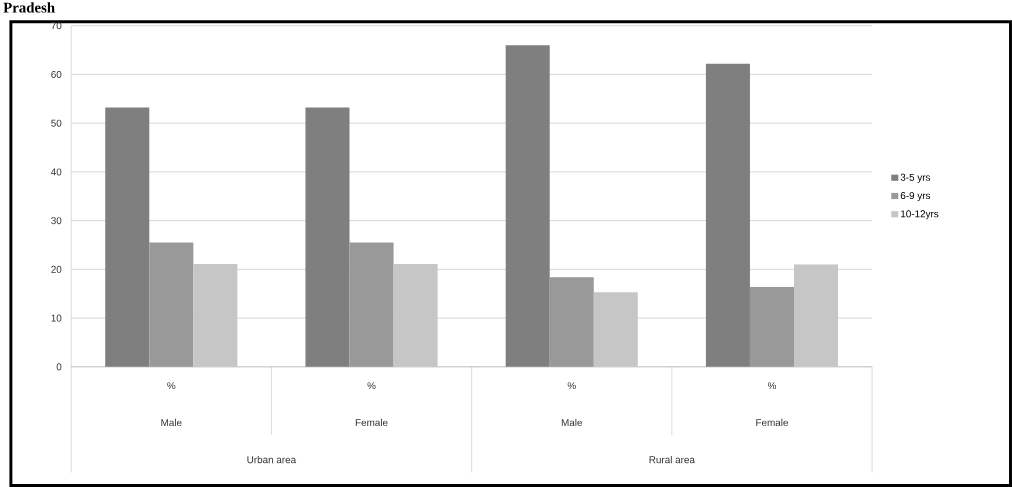  I want to click on y-tick-label: 70, so click(56, 26).